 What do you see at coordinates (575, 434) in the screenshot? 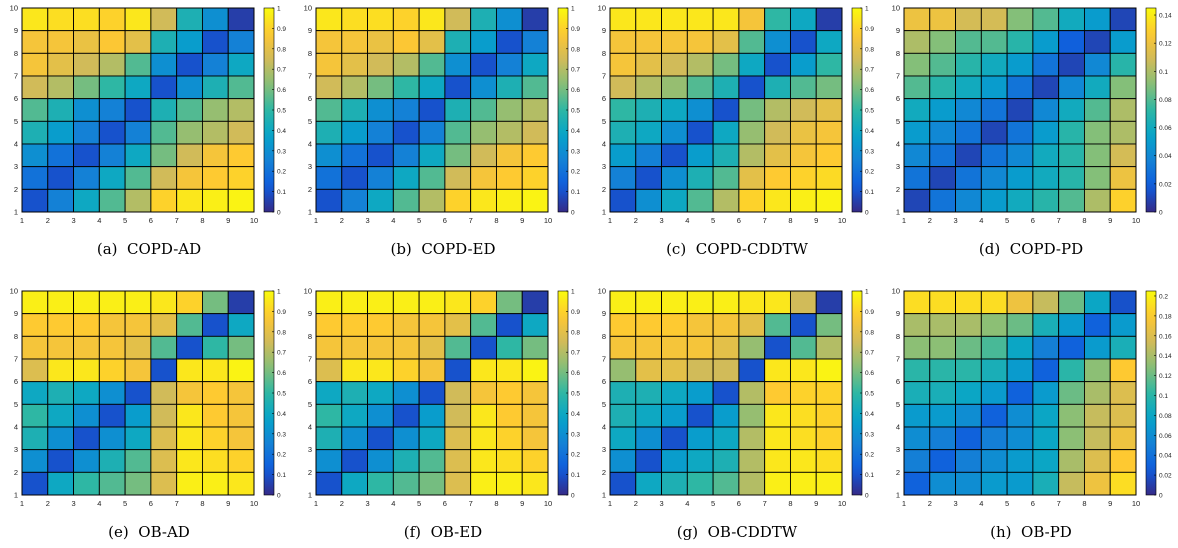
I see `colorbar-tick-label: 0.3` at bounding box center [575, 434].